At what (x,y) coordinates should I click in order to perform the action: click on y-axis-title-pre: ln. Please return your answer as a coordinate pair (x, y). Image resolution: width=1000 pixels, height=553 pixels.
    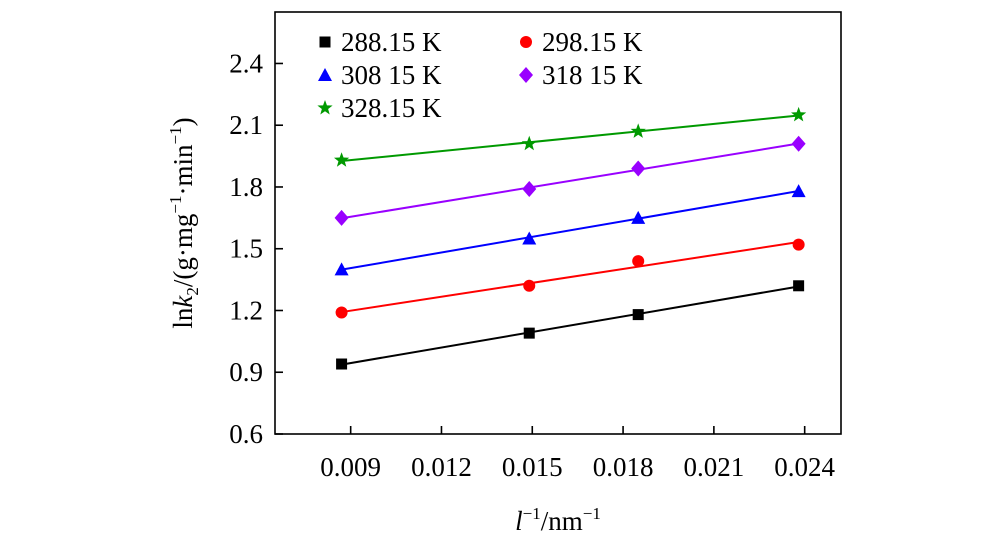
    Looking at the image, I should click on (183, 318).